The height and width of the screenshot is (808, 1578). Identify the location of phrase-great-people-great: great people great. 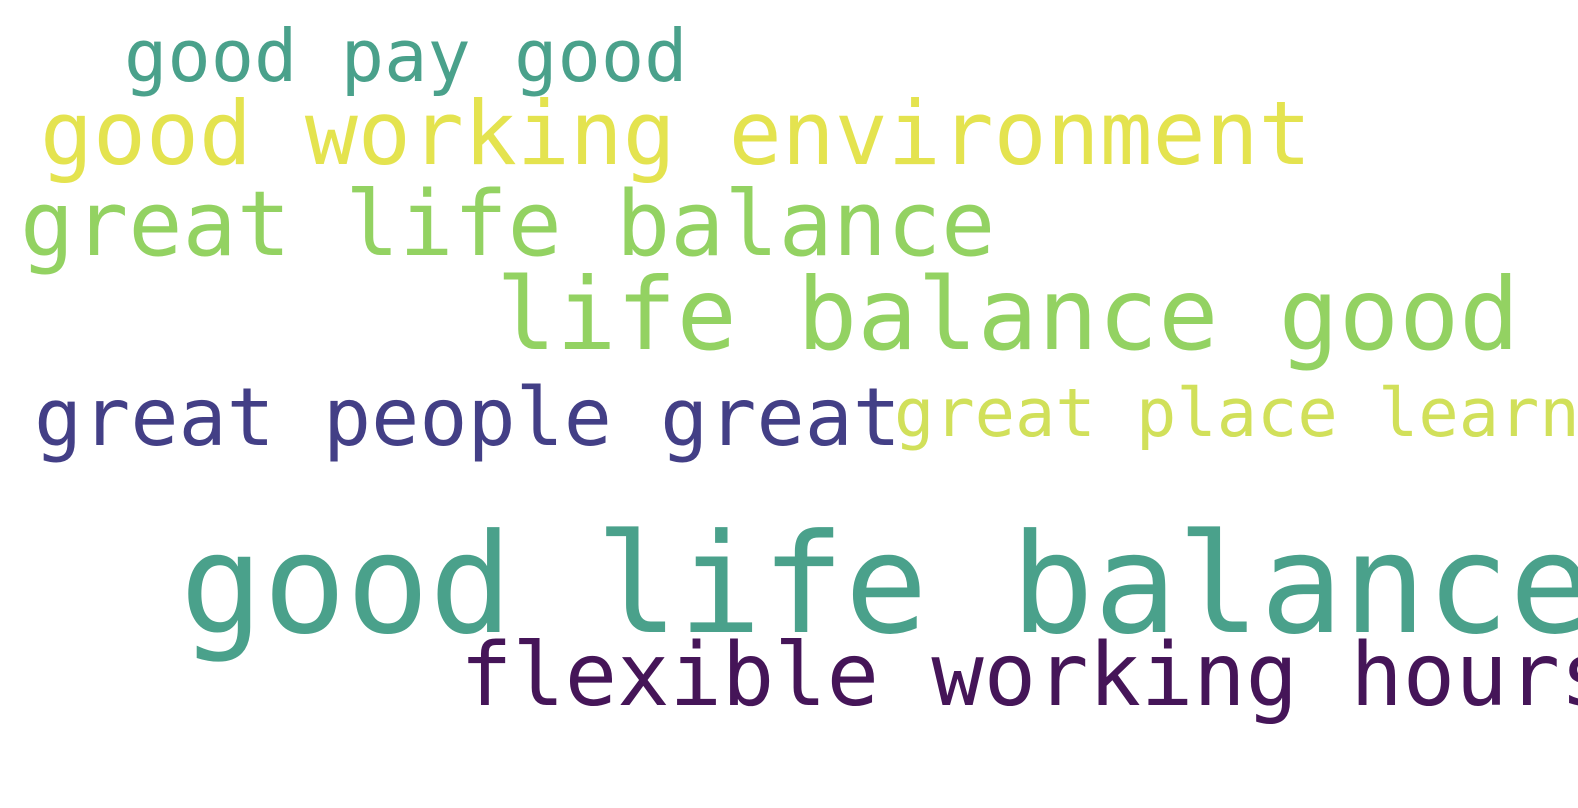
(467, 417).